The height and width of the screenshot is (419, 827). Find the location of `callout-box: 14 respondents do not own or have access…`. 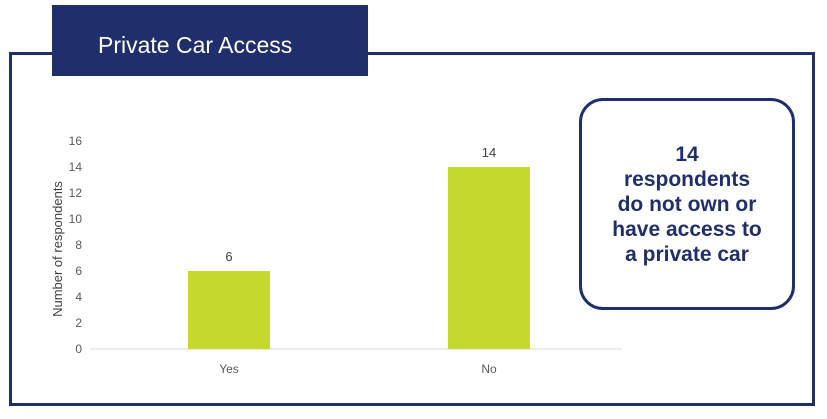

callout-box: 14 respondents do not own or have access… is located at coordinates (687, 204).